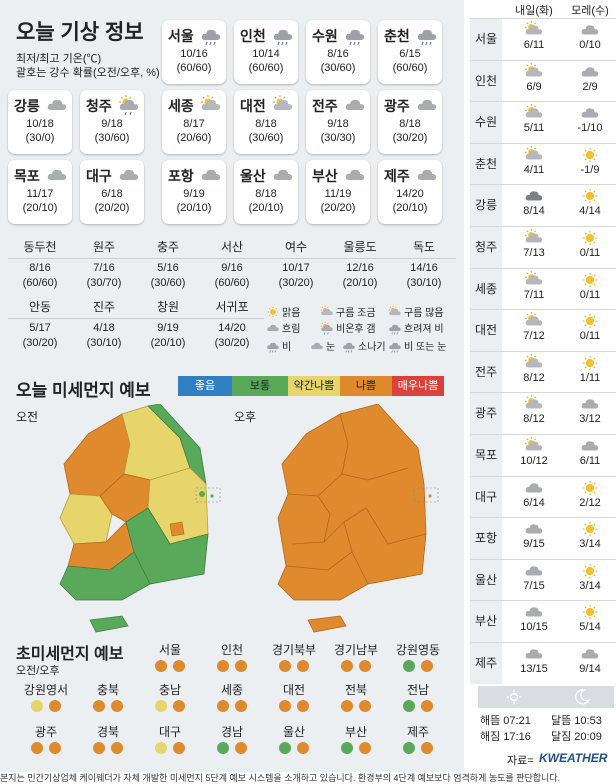  What do you see at coordinates (543, 455) in the screenshot?
I see `forecast-row: 목포 10/12 6/11` at bounding box center [543, 455].